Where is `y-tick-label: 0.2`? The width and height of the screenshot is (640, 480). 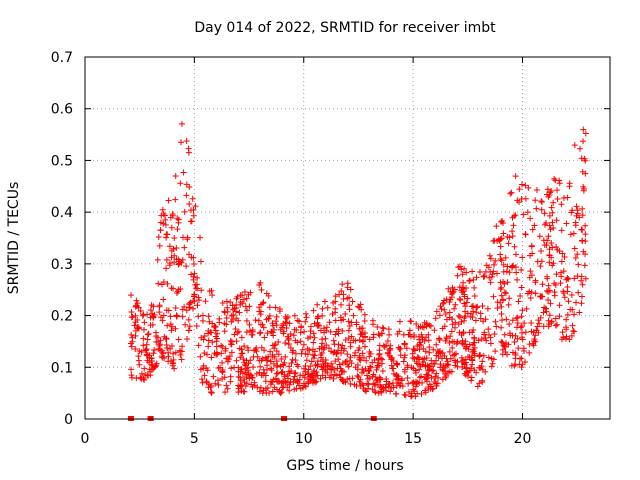
y-tick-label: 0.2 is located at coordinates (62, 317).